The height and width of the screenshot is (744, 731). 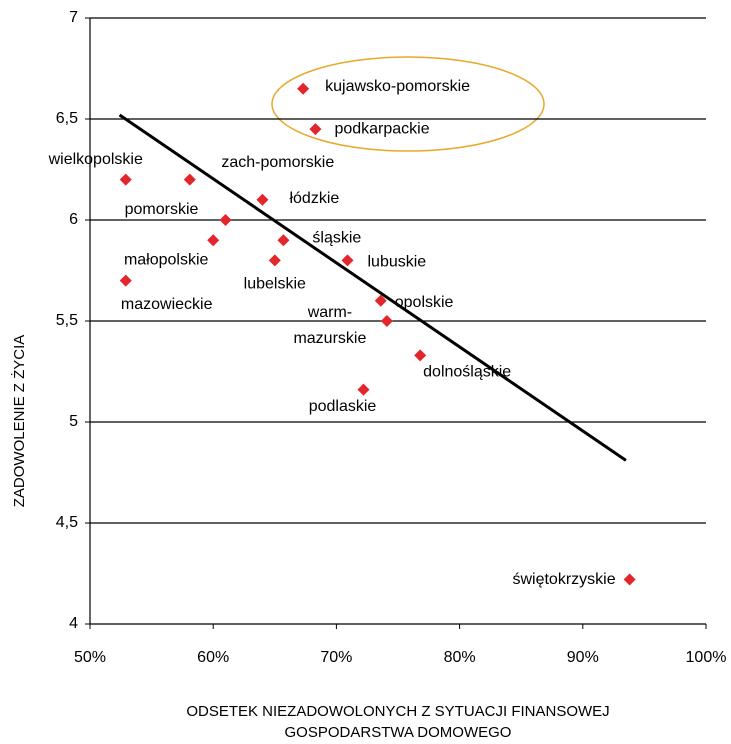 What do you see at coordinates (95, 159) in the screenshot?
I see `point-label: wielkopolskie` at bounding box center [95, 159].